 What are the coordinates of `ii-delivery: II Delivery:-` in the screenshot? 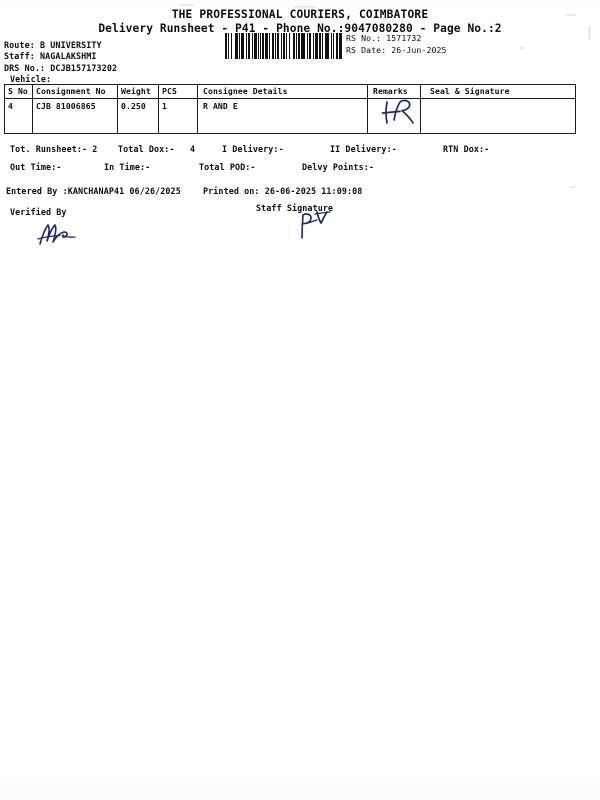 It's located at (363, 149).